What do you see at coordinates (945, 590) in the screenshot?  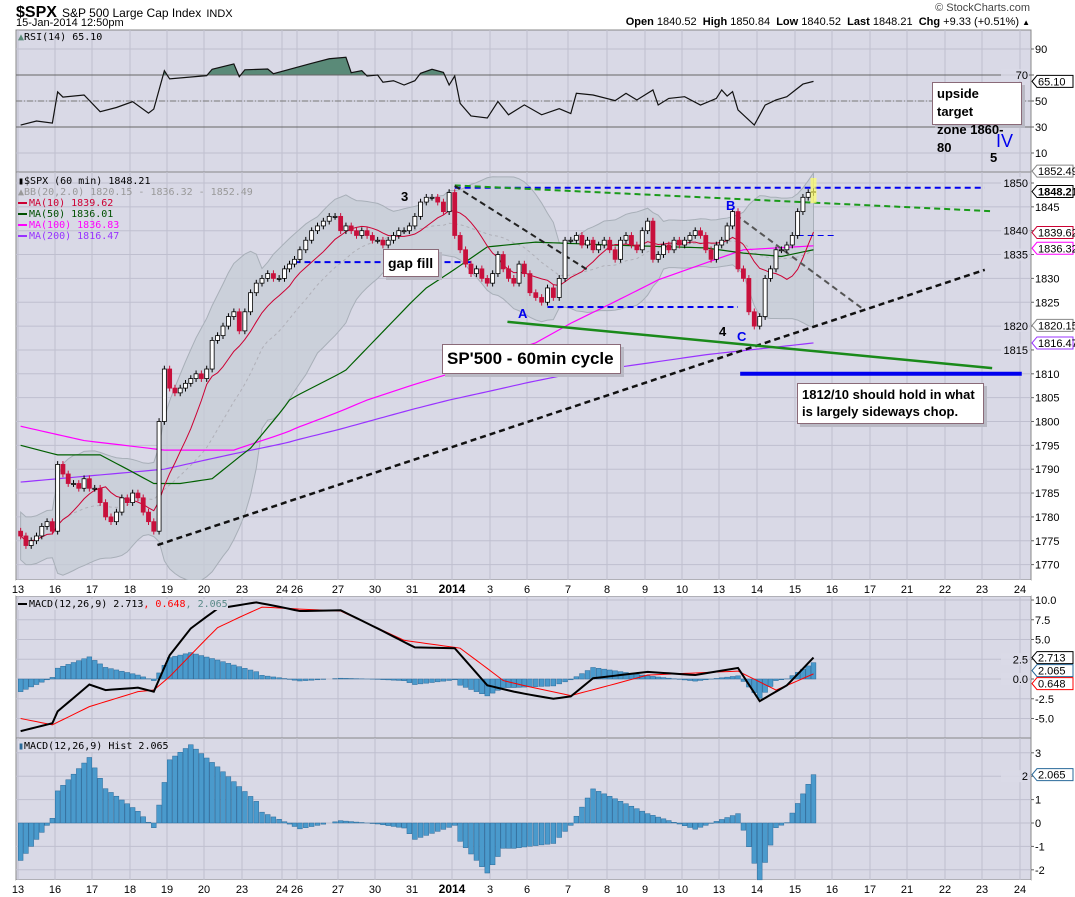 I see `date-label: 22` at bounding box center [945, 590].